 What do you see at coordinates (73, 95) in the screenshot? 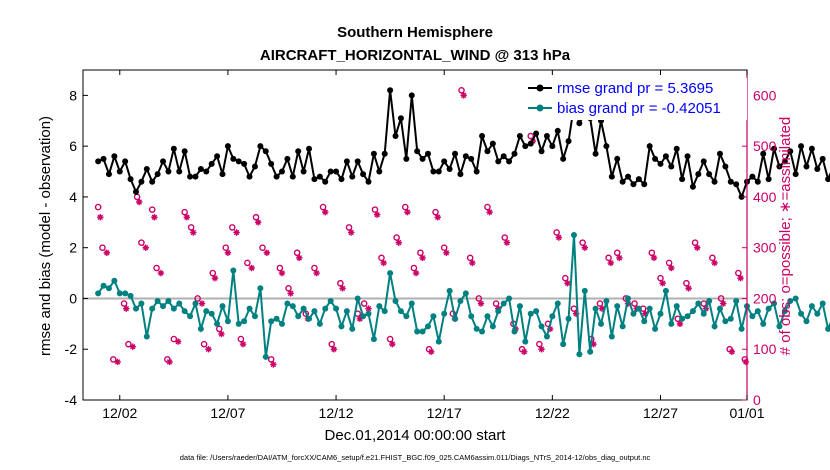
I see `y-left-tick-label: 8` at bounding box center [73, 95].